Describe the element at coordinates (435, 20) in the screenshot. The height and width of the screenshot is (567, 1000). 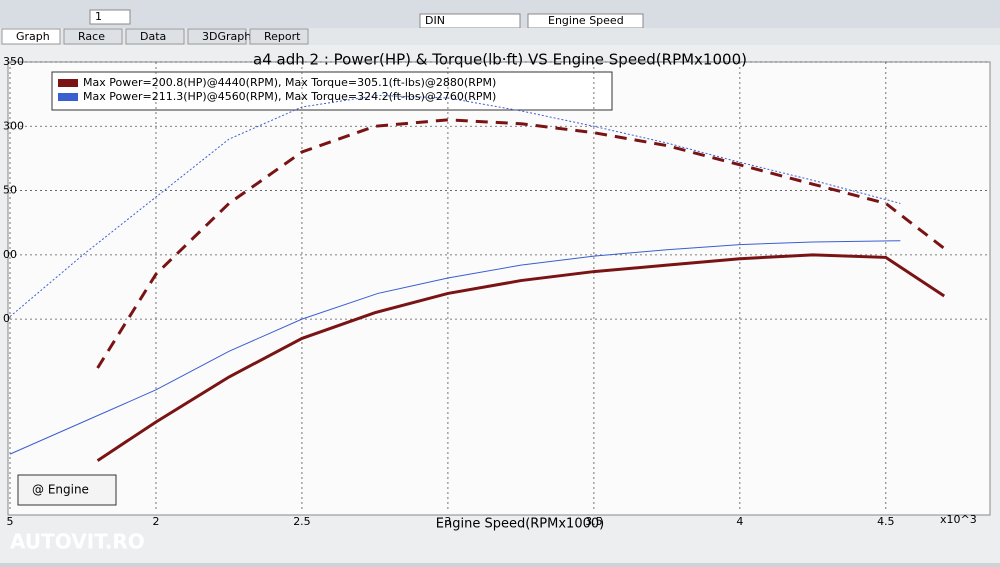
I see `standard: DIN` at that location.